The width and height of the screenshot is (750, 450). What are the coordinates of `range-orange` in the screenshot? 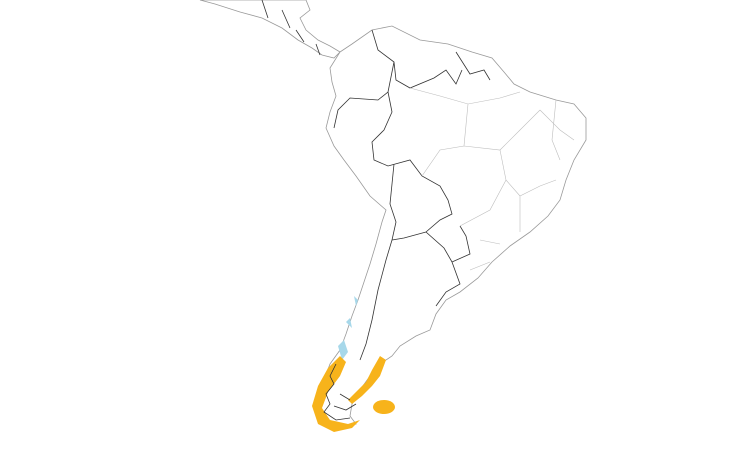 It's located at (336, 394).